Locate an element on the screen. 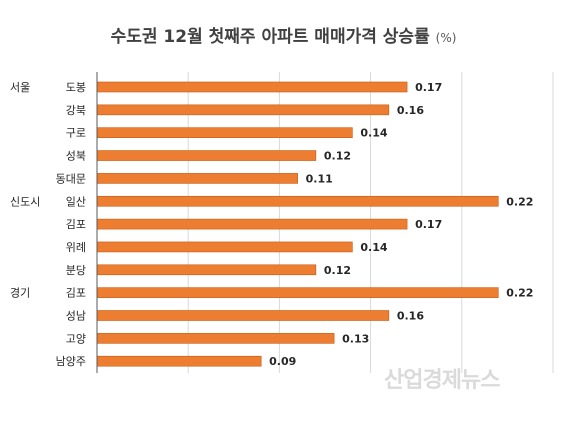  value-label: 0.11 is located at coordinates (319, 178).